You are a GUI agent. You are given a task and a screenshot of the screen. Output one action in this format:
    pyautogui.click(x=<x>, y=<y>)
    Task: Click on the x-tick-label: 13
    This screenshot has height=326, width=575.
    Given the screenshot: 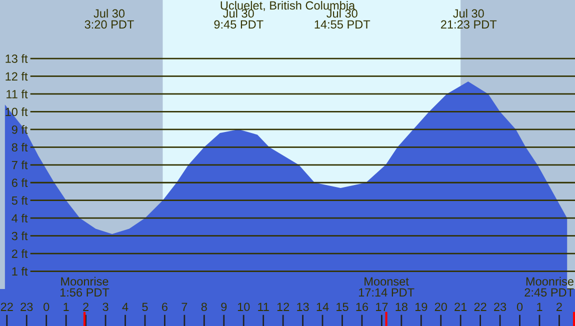 What is the action you would take?
    pyautogui.click(x=303, y=307)
    